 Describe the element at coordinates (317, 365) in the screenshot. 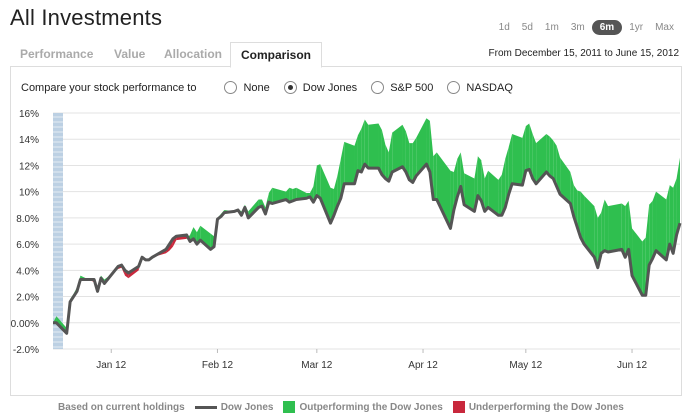

I see `x-tick-label: Mar 12` at that location.